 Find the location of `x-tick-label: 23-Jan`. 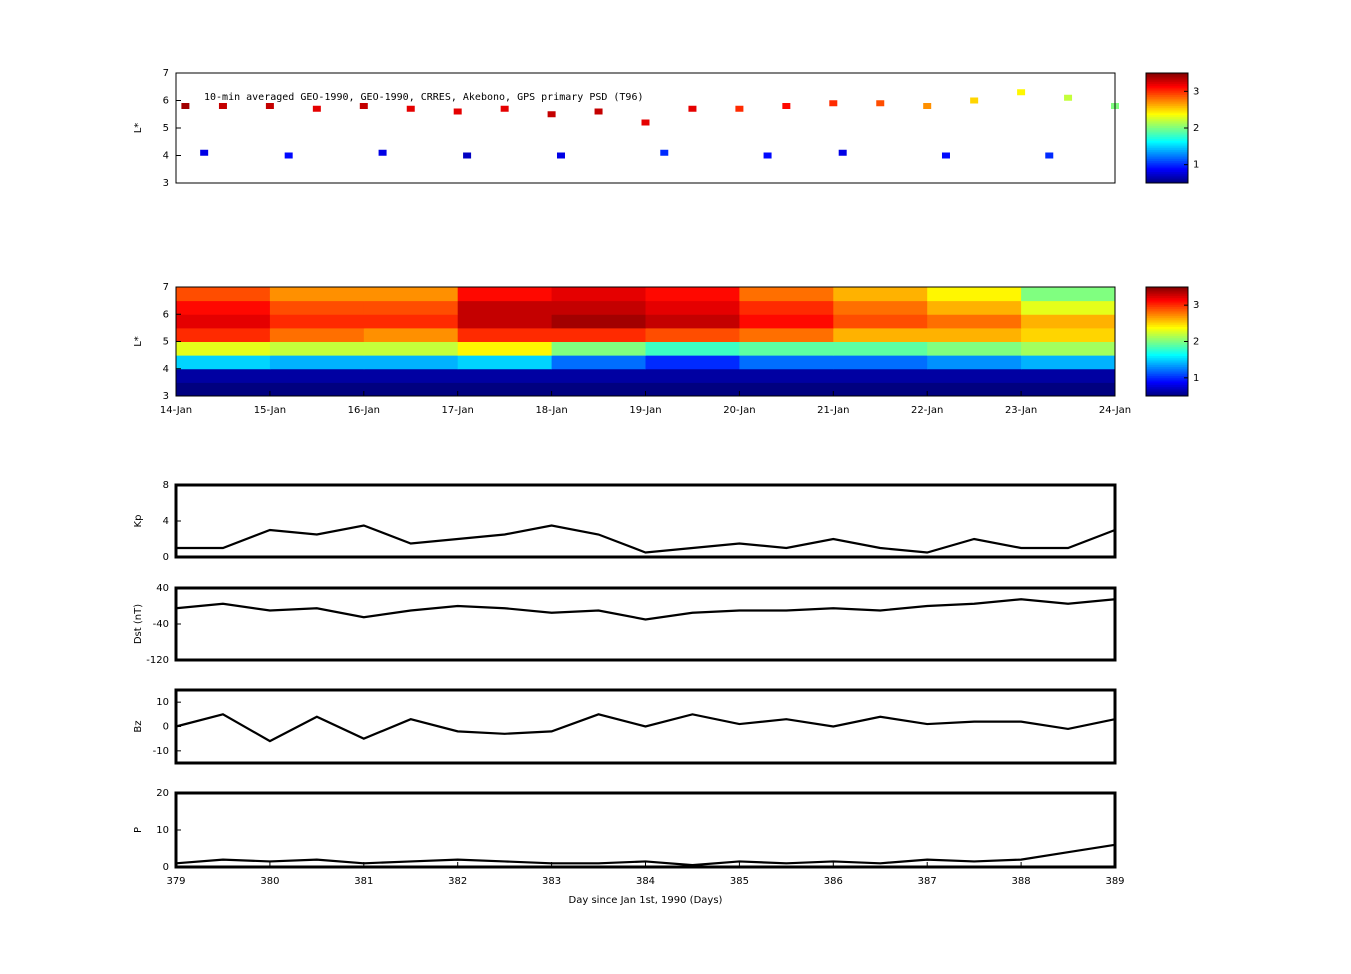

x-tick-label: 23-Jan is located at coordinates (1021, 410).